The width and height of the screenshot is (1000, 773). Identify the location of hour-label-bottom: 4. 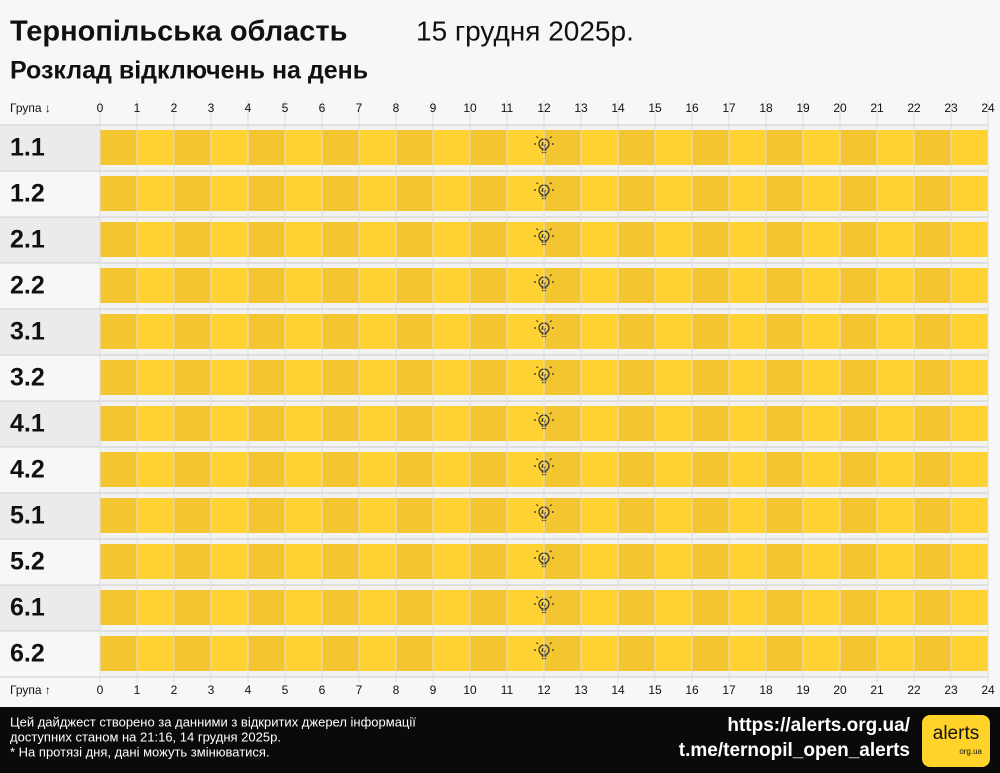
(248, 690).